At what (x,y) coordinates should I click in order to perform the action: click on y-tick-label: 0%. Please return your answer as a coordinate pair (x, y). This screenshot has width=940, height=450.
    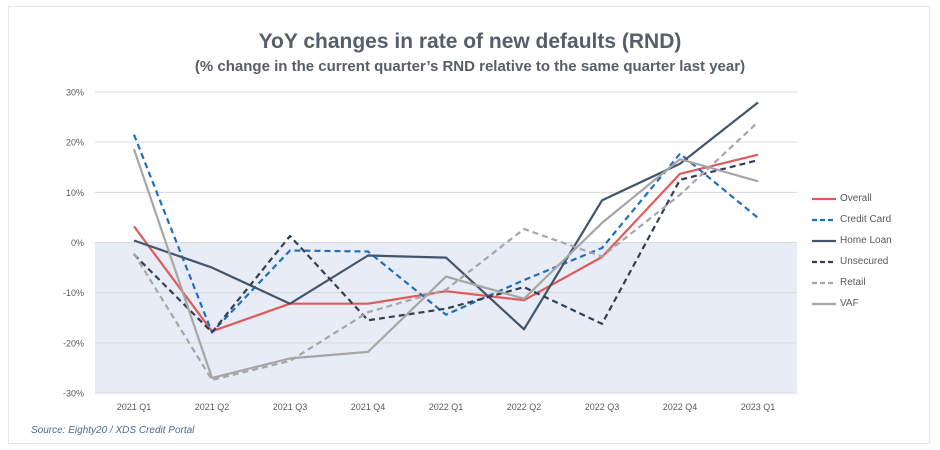
    Looking at the image, I should click on (77, 243).